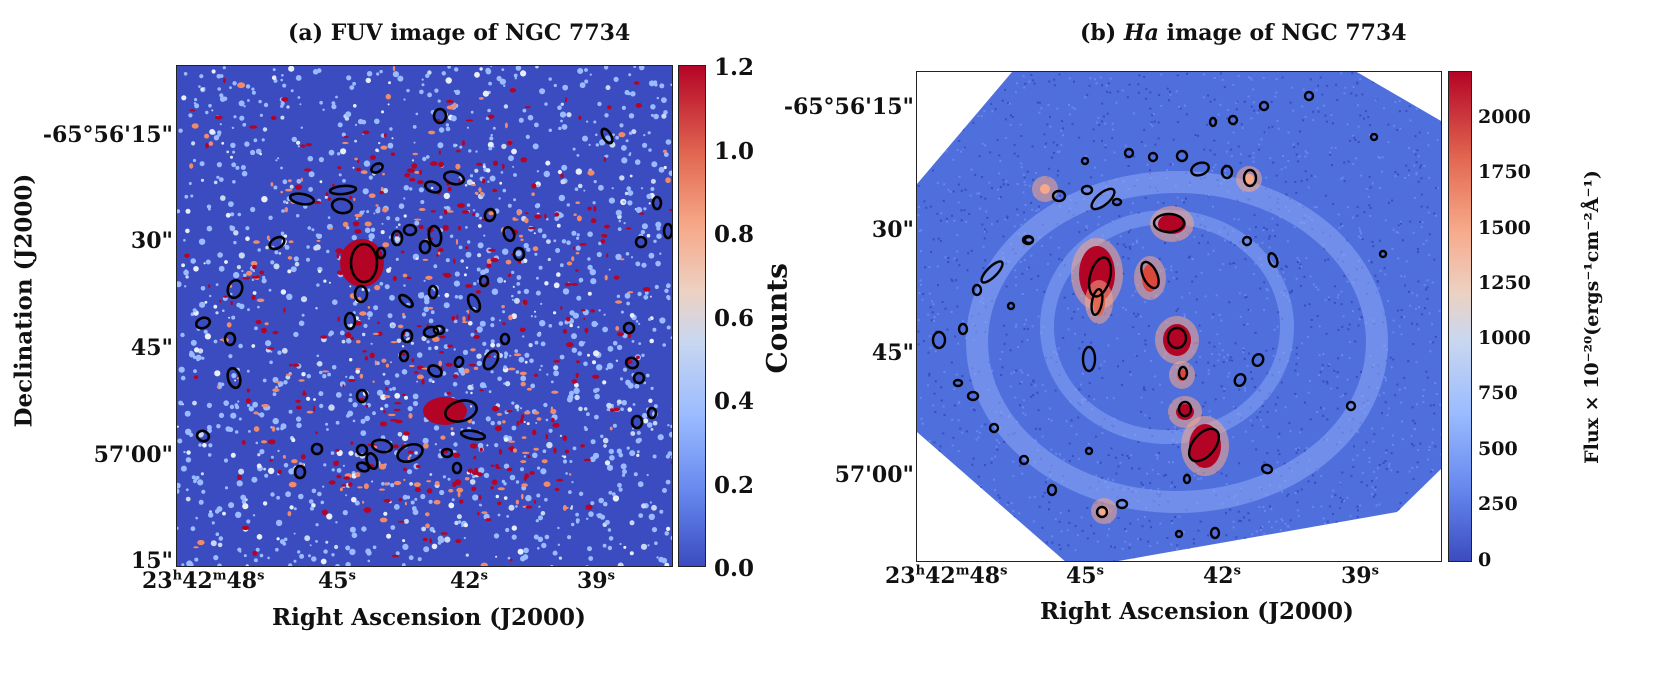  I want to click on panel-a-xtick-1: 45s, so click(337, 581).